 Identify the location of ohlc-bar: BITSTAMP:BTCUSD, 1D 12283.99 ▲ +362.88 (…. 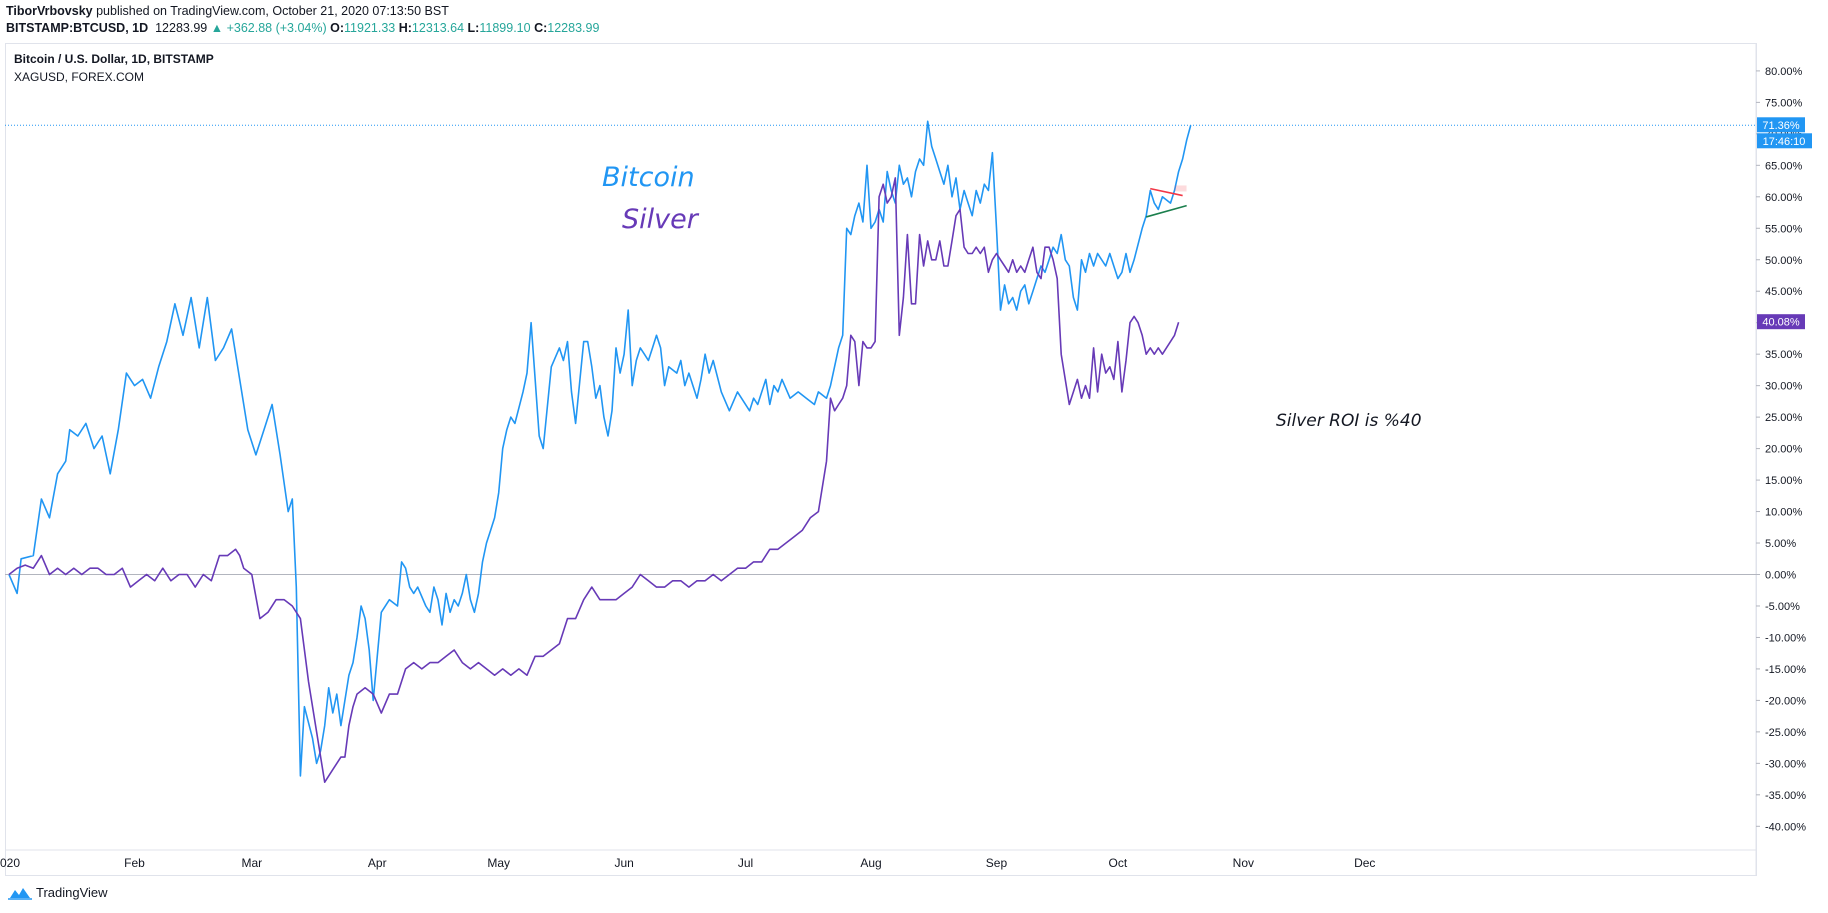
(302, 28).